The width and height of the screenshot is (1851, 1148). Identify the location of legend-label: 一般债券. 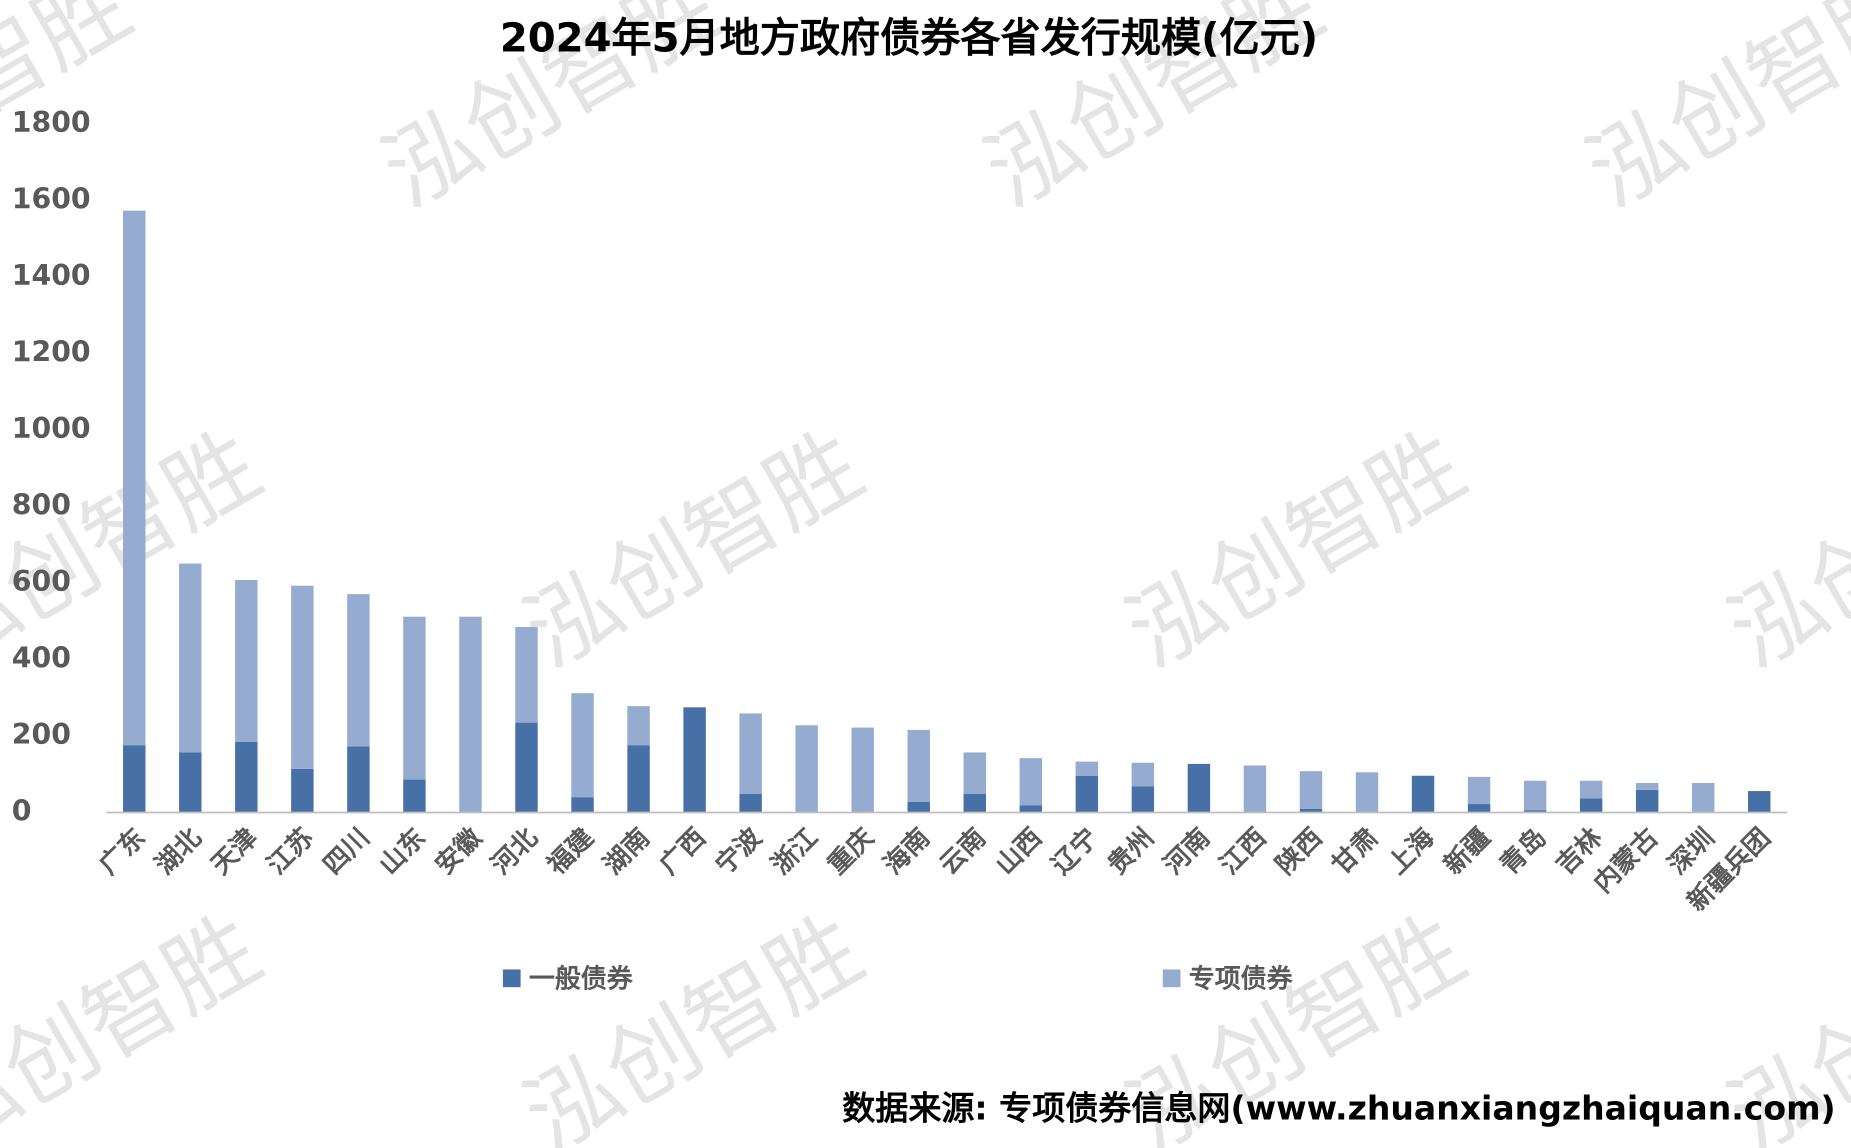
(581, 980).